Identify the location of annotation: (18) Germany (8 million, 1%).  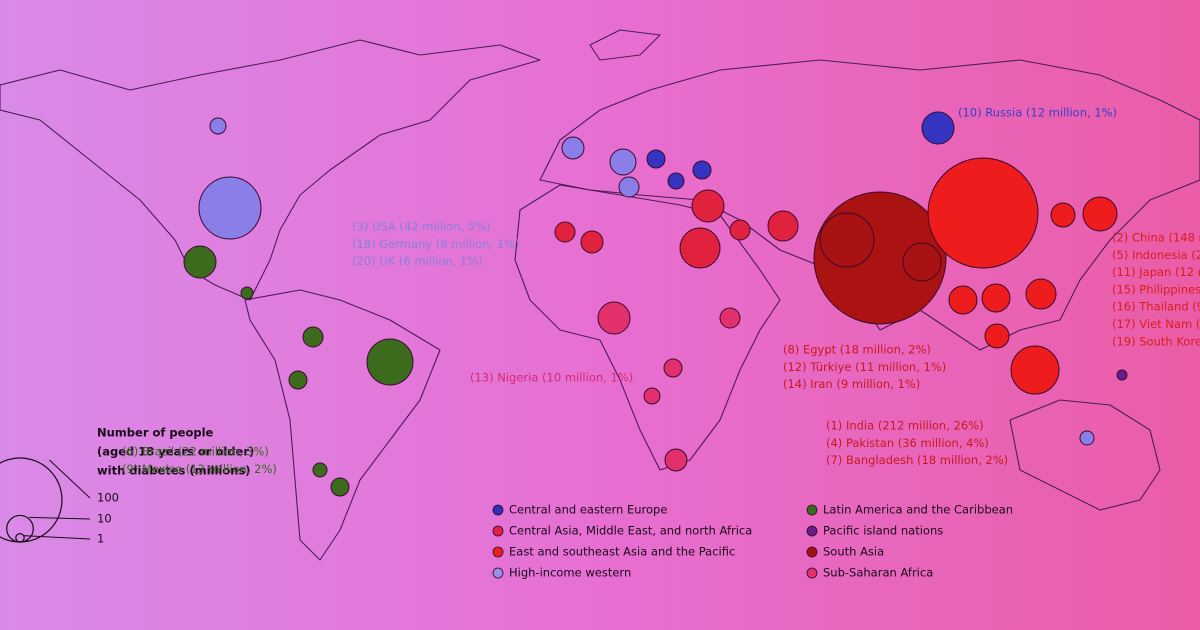
(436, 244).